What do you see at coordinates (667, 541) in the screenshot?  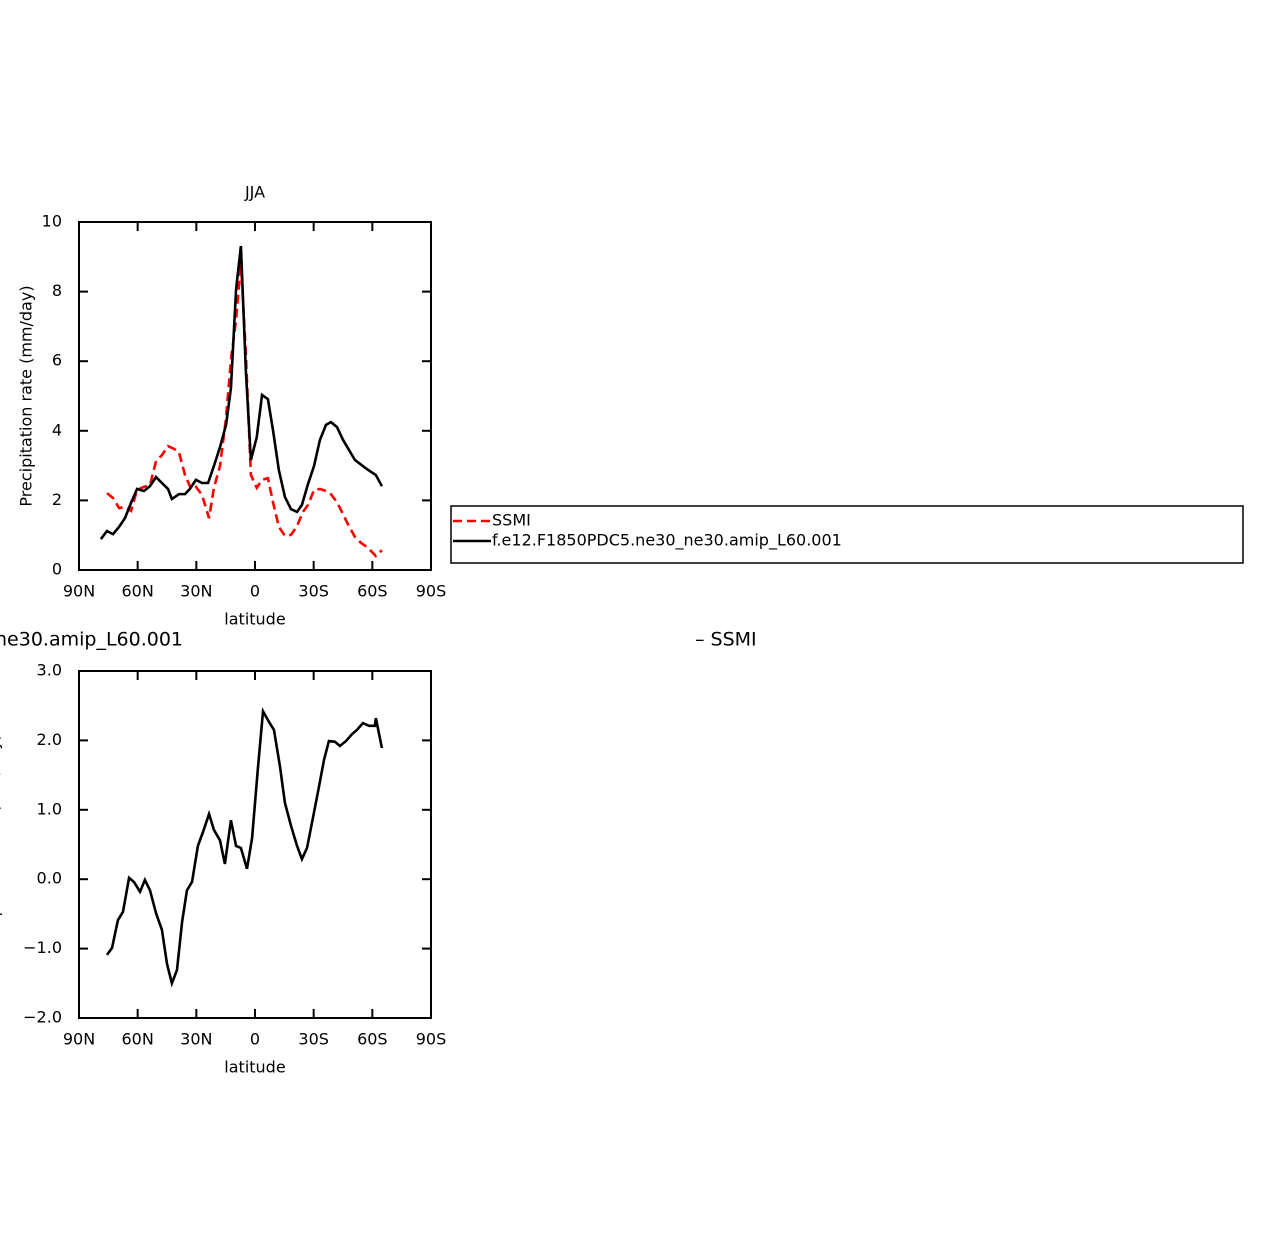 I see `legend-label: f.e12.F1850PDC5.ne30_ne30.amip_L60.001` at bounding box center [667, 541].